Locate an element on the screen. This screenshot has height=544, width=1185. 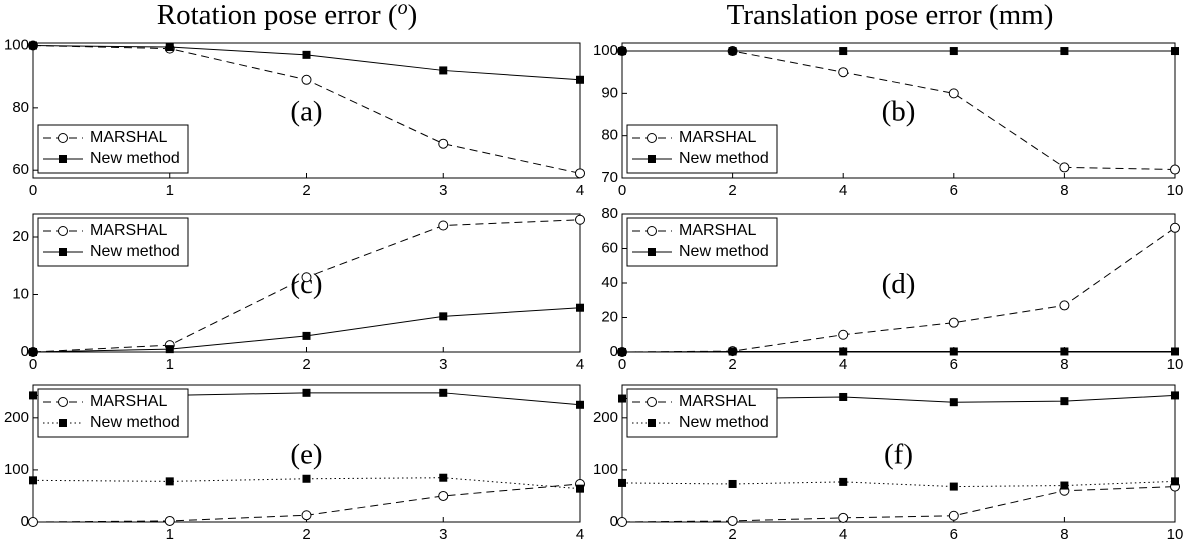
panel-label: (f) is located at coordinates (898, 455).